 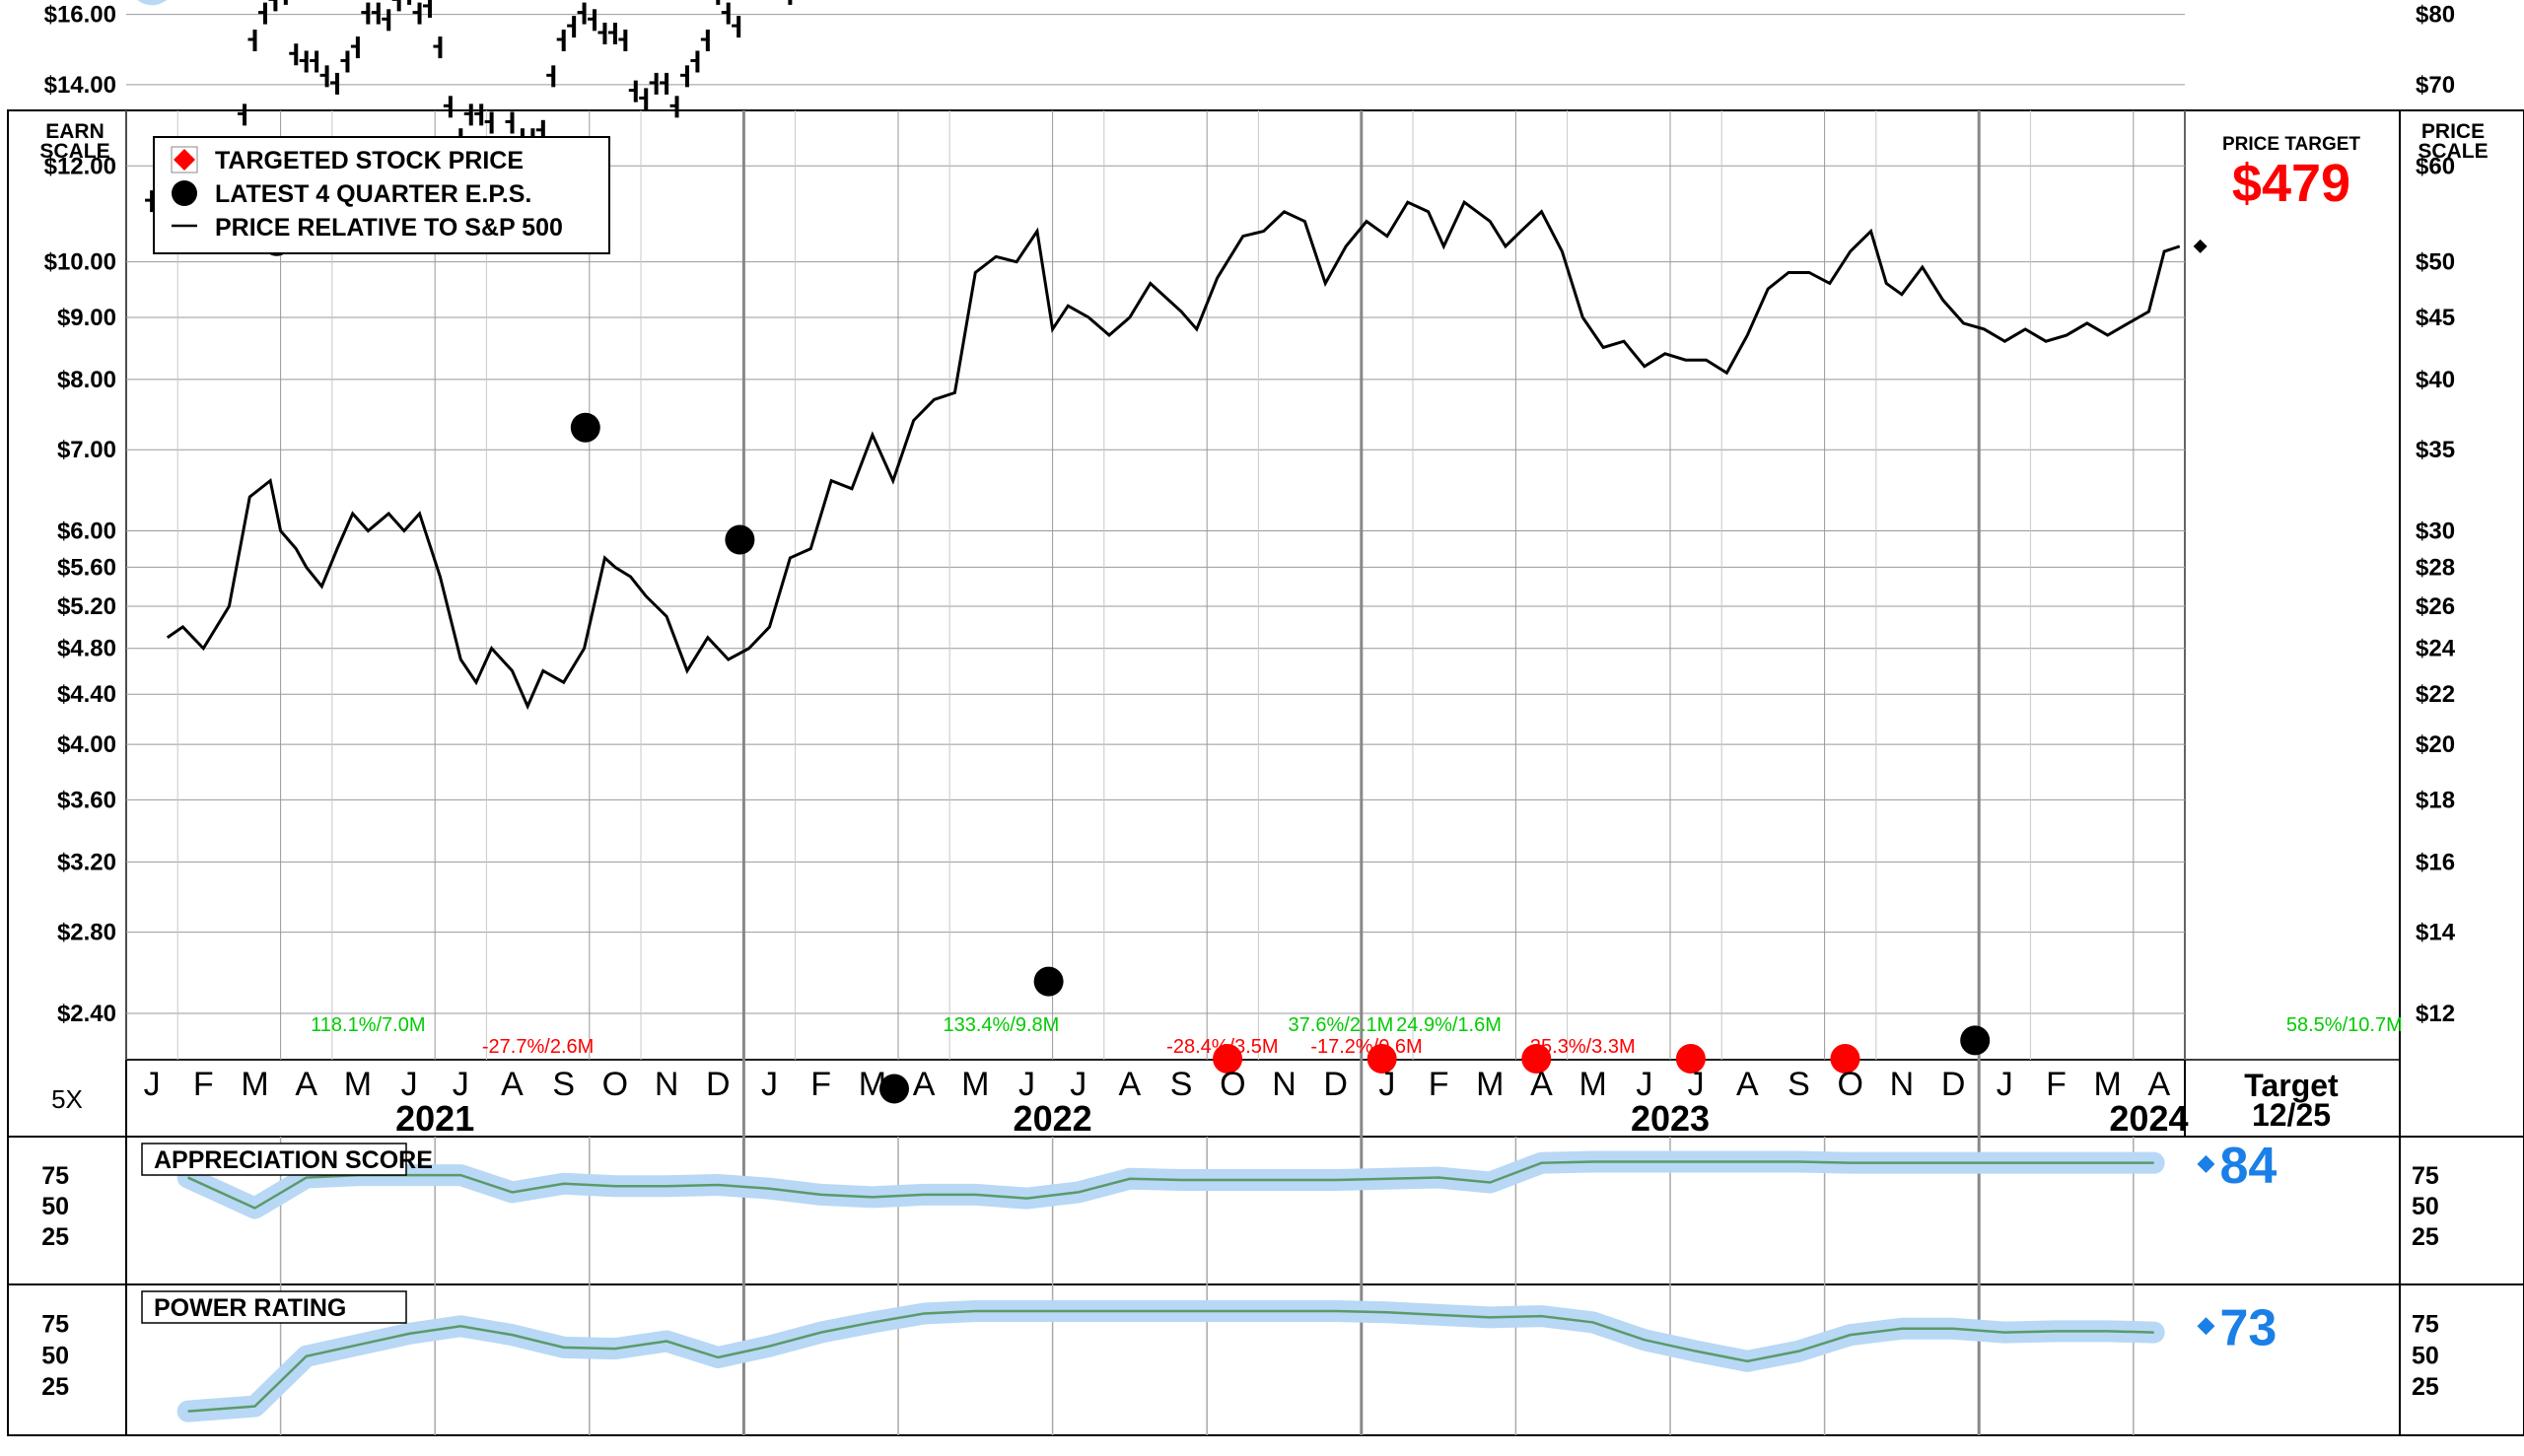 What do you see at coordinates (2436, 649) in the screenshot?
I see `price-scale-tick-label: $24` at bounding box center [2436, 649].